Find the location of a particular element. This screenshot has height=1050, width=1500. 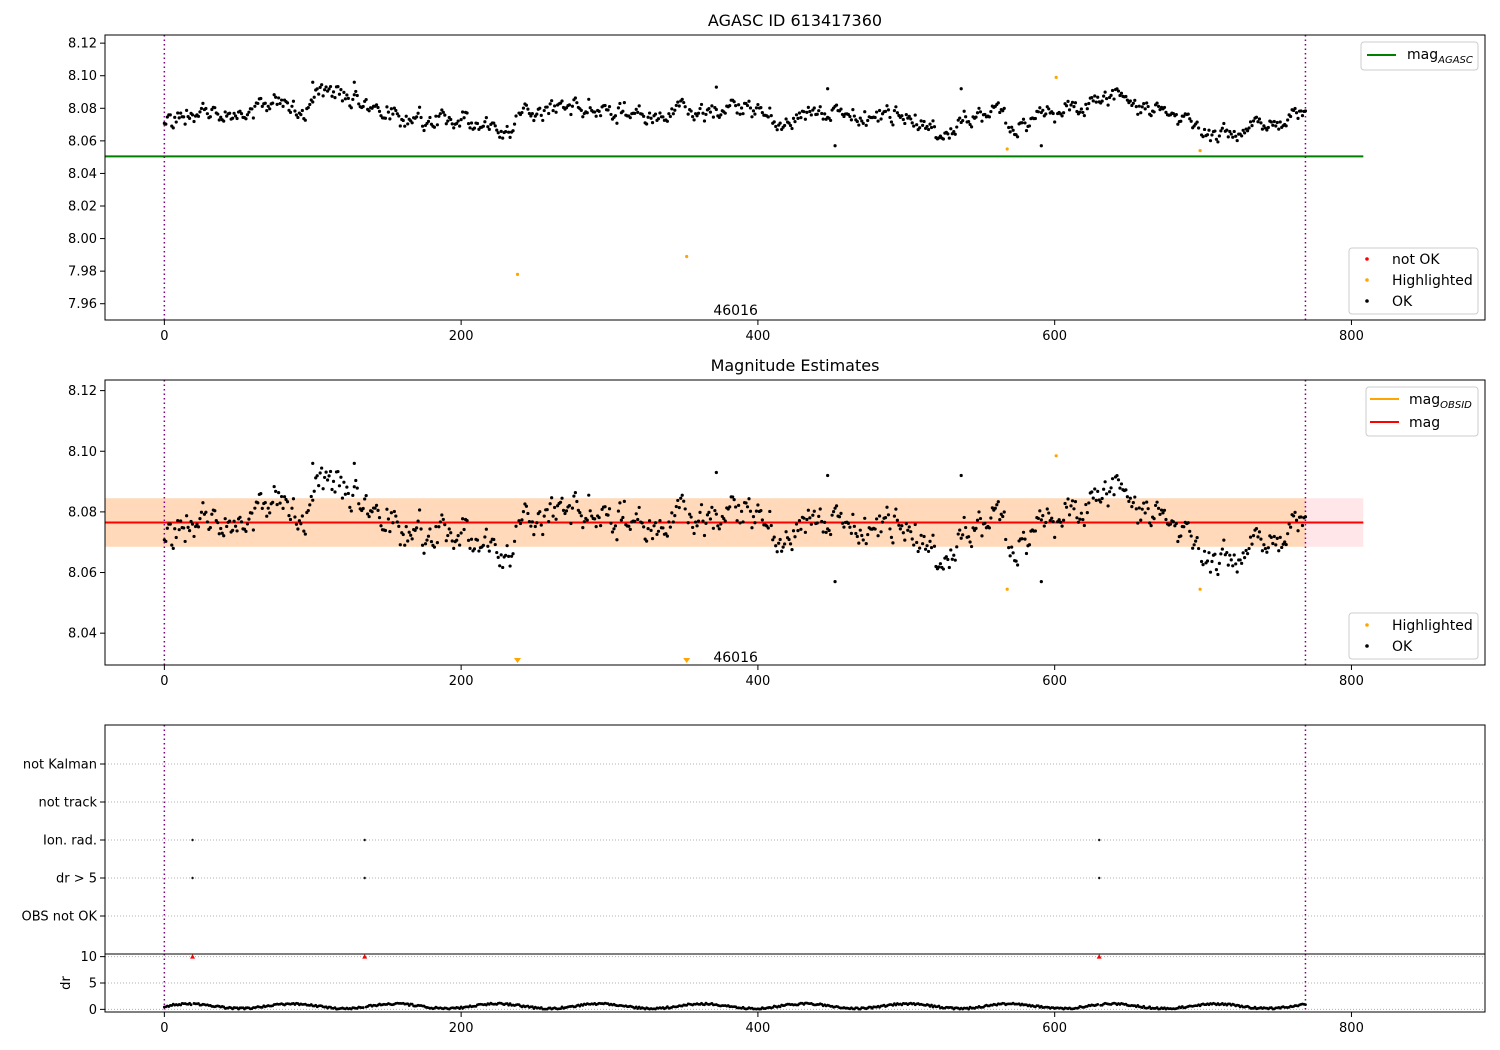

clipped-marker is located at coordinates (687, 660).